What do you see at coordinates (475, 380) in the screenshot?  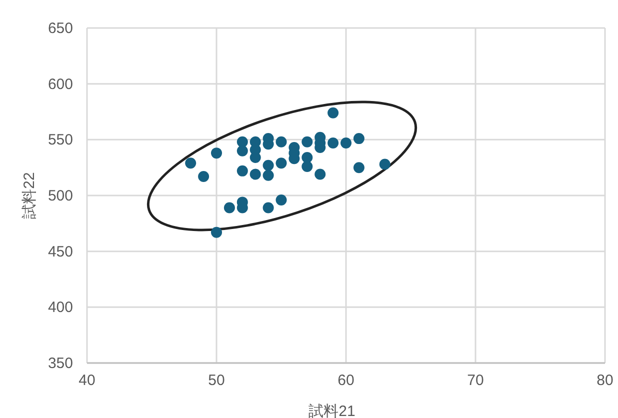 I see `x-tick-label: 70` at bounding box center [475, 380].